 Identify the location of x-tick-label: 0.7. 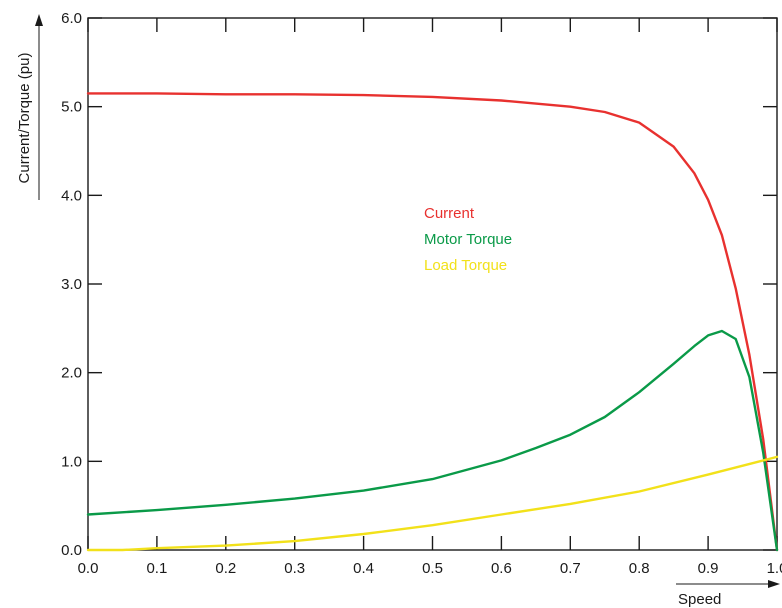
(570, 568).